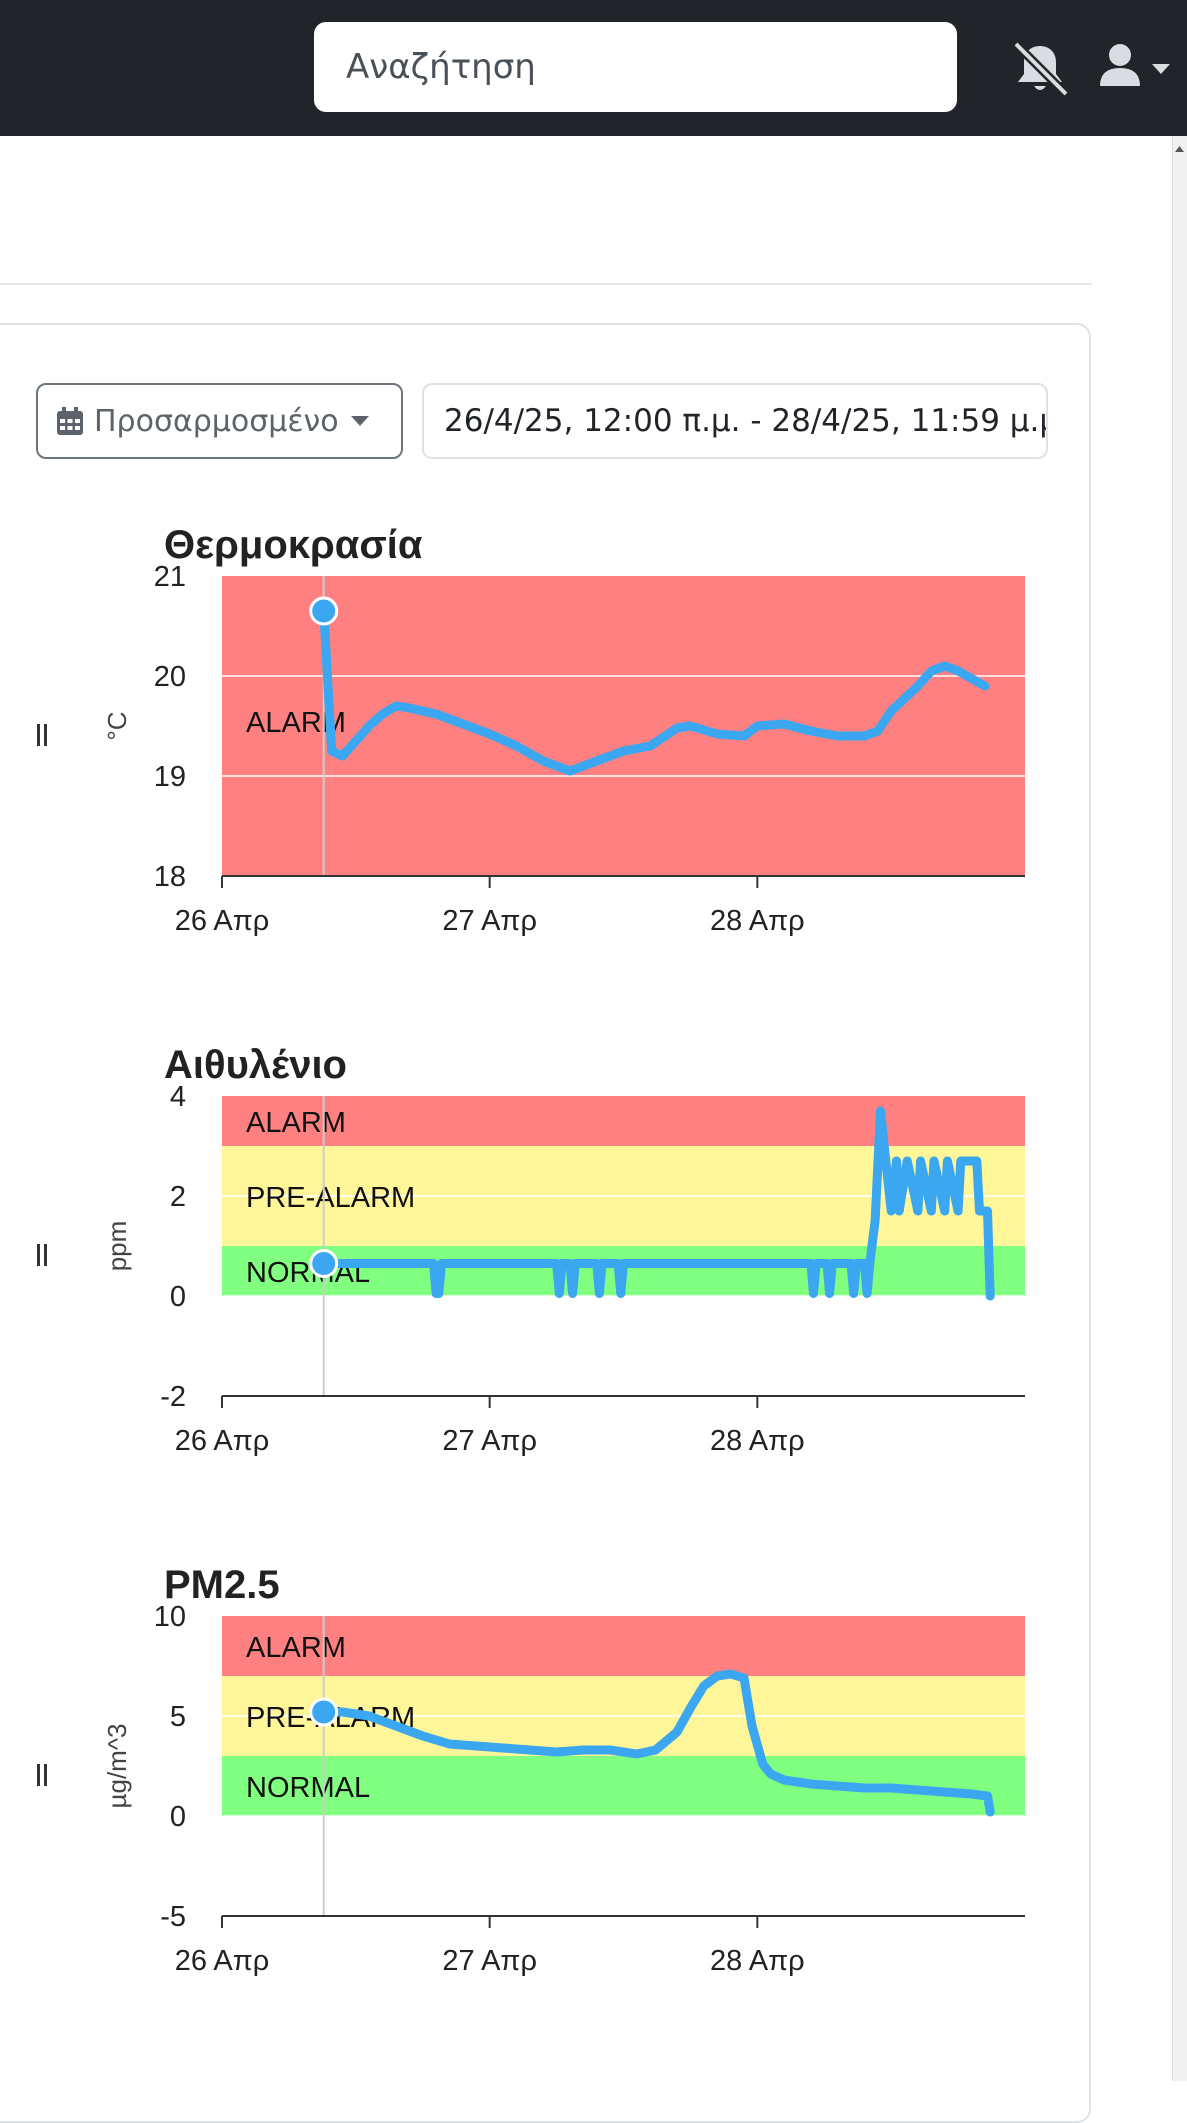 The image size is (1187, 2123). I want to click on range-dropdown-button: Προσαρμοσμένο, so click(219, 421).